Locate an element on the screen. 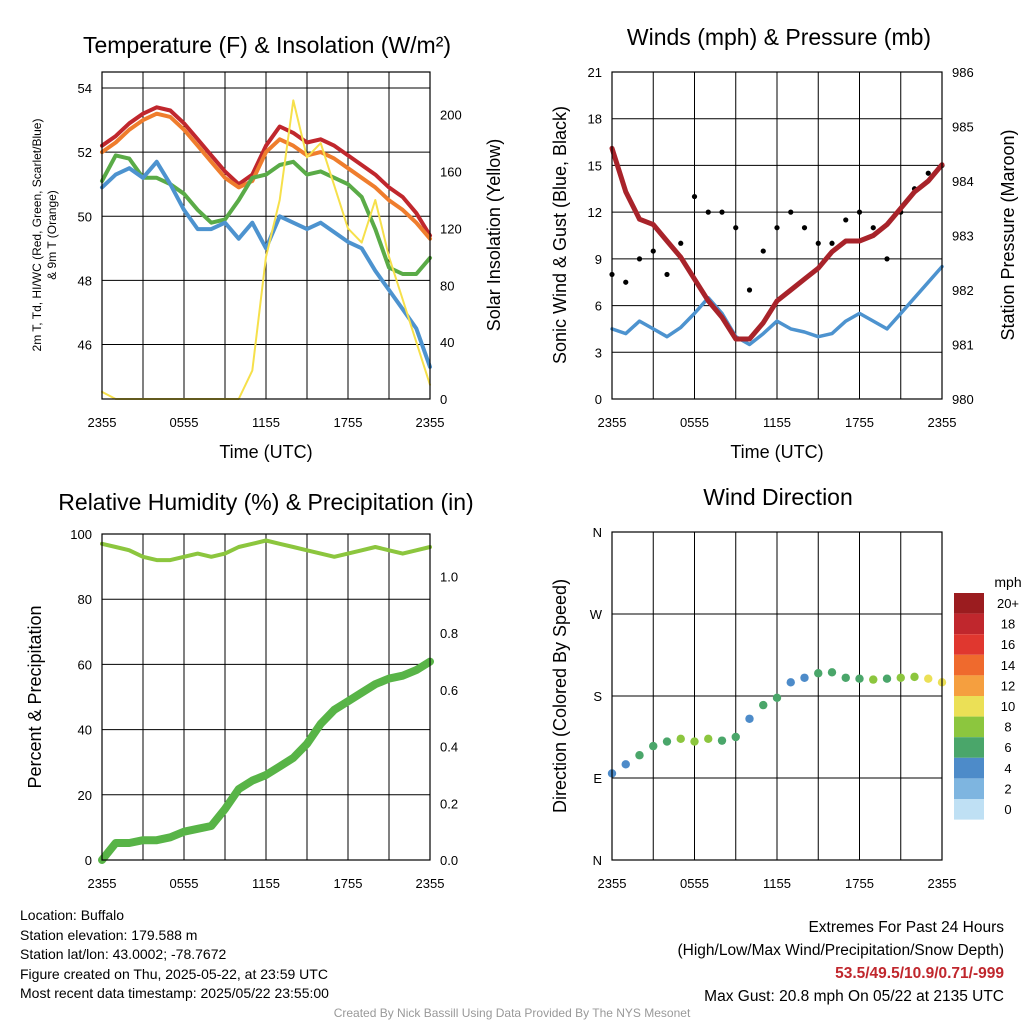 The width and height of the screenshot is (1024, 1024). temperature-y-tick-label: 52 is located at coordinates (85, 152).